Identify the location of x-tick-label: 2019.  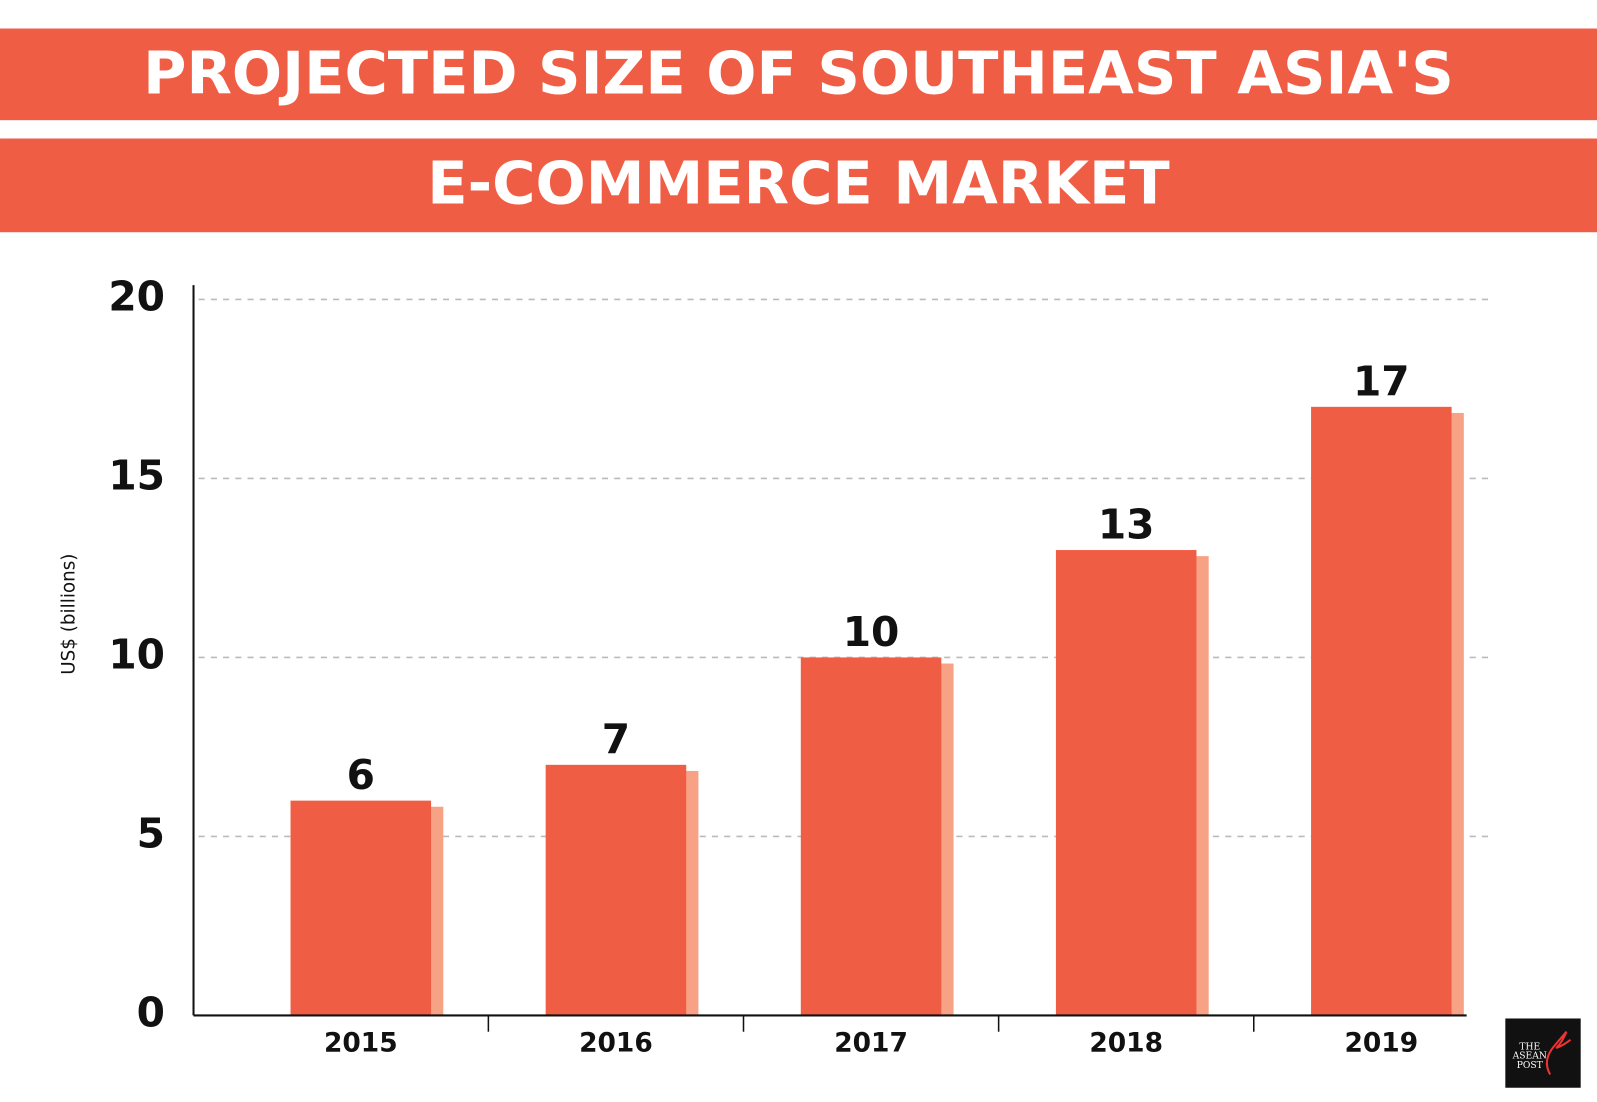
(1381, 1042).